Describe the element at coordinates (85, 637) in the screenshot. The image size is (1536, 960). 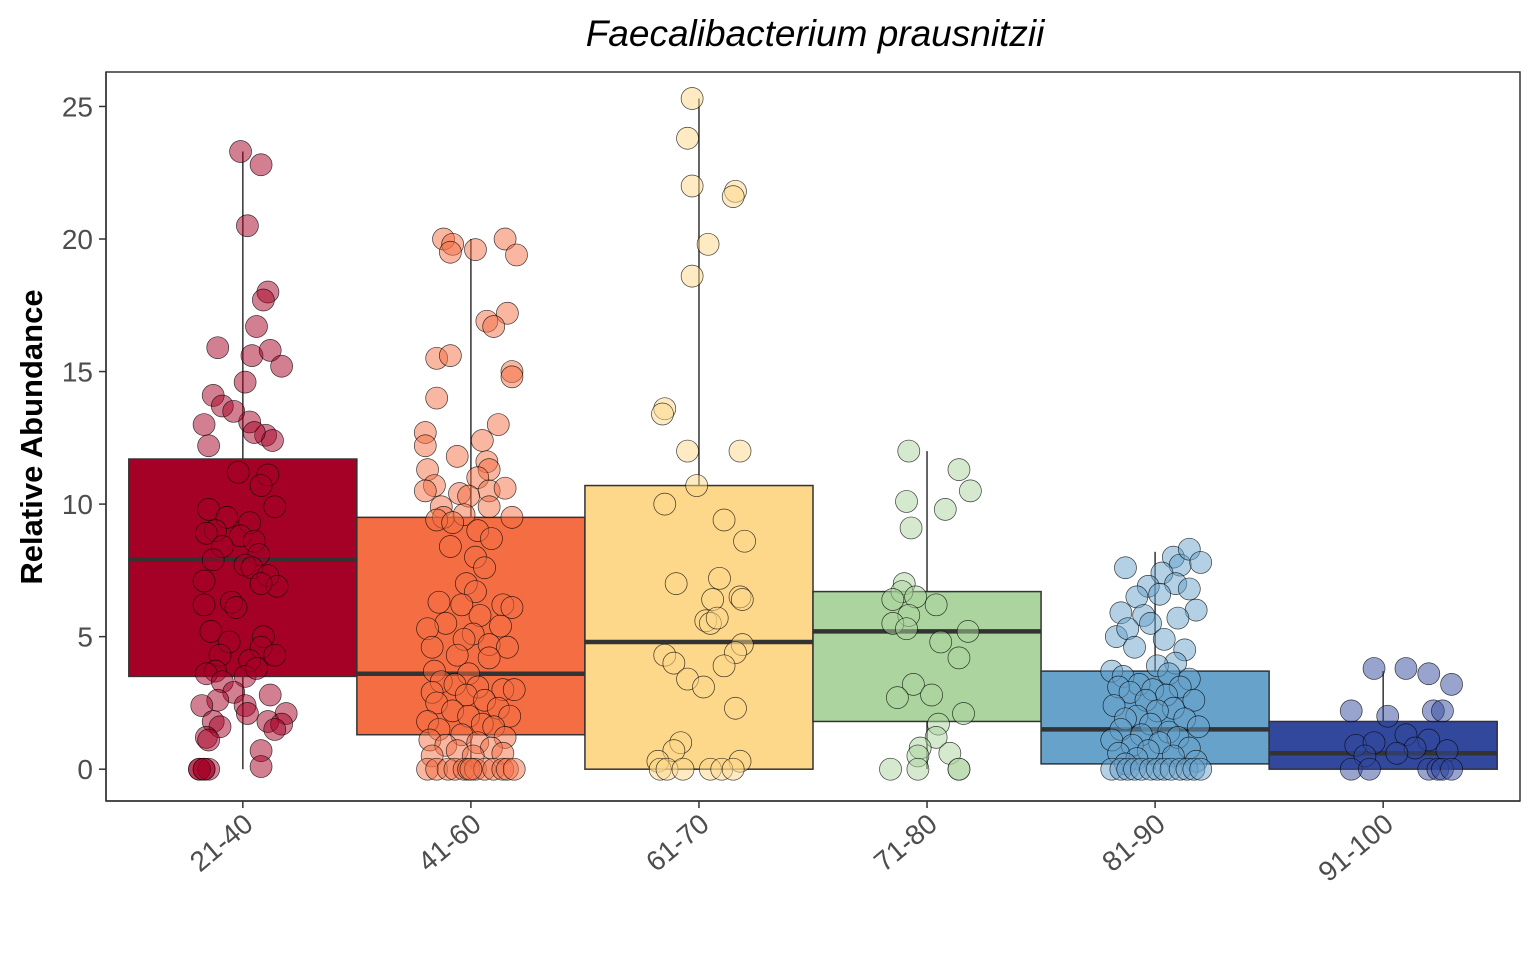
I see `y-tick-label: 5` at that location.